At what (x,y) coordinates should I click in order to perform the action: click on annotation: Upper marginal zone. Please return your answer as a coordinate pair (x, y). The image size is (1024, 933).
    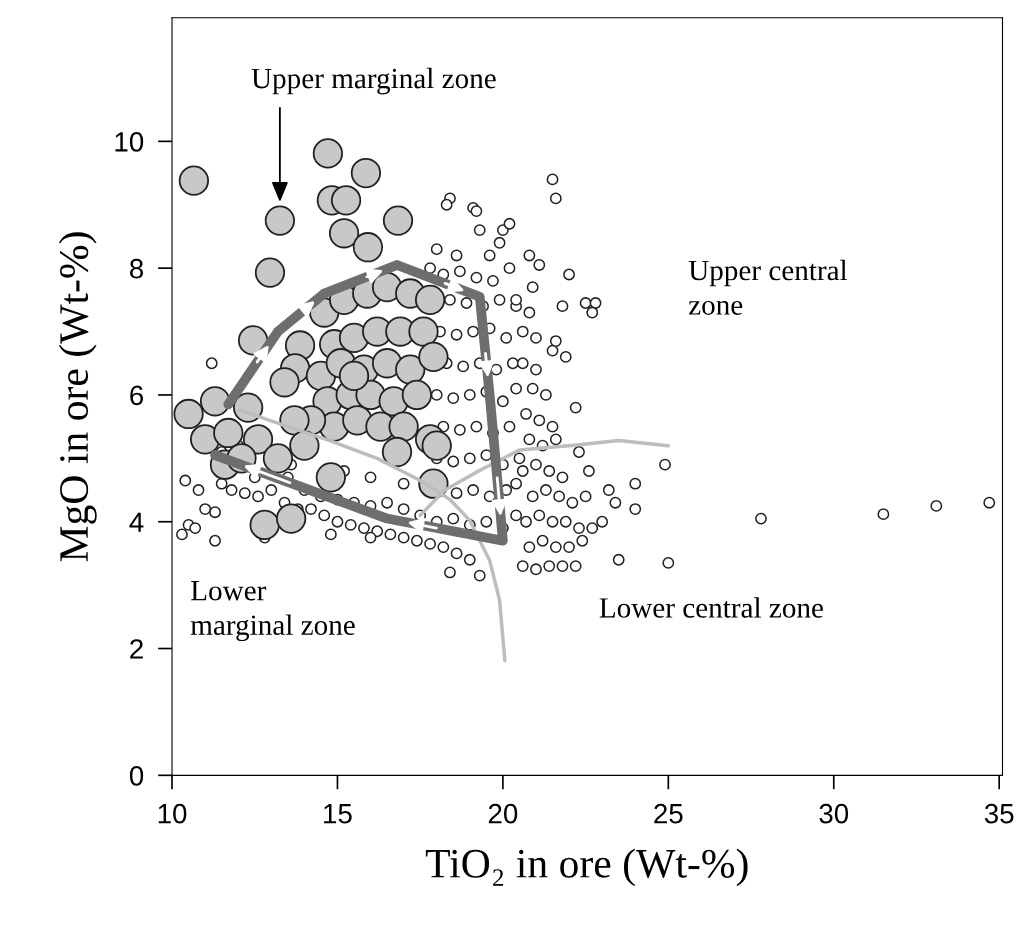
    Looking at the image, I should click on (373, 81).